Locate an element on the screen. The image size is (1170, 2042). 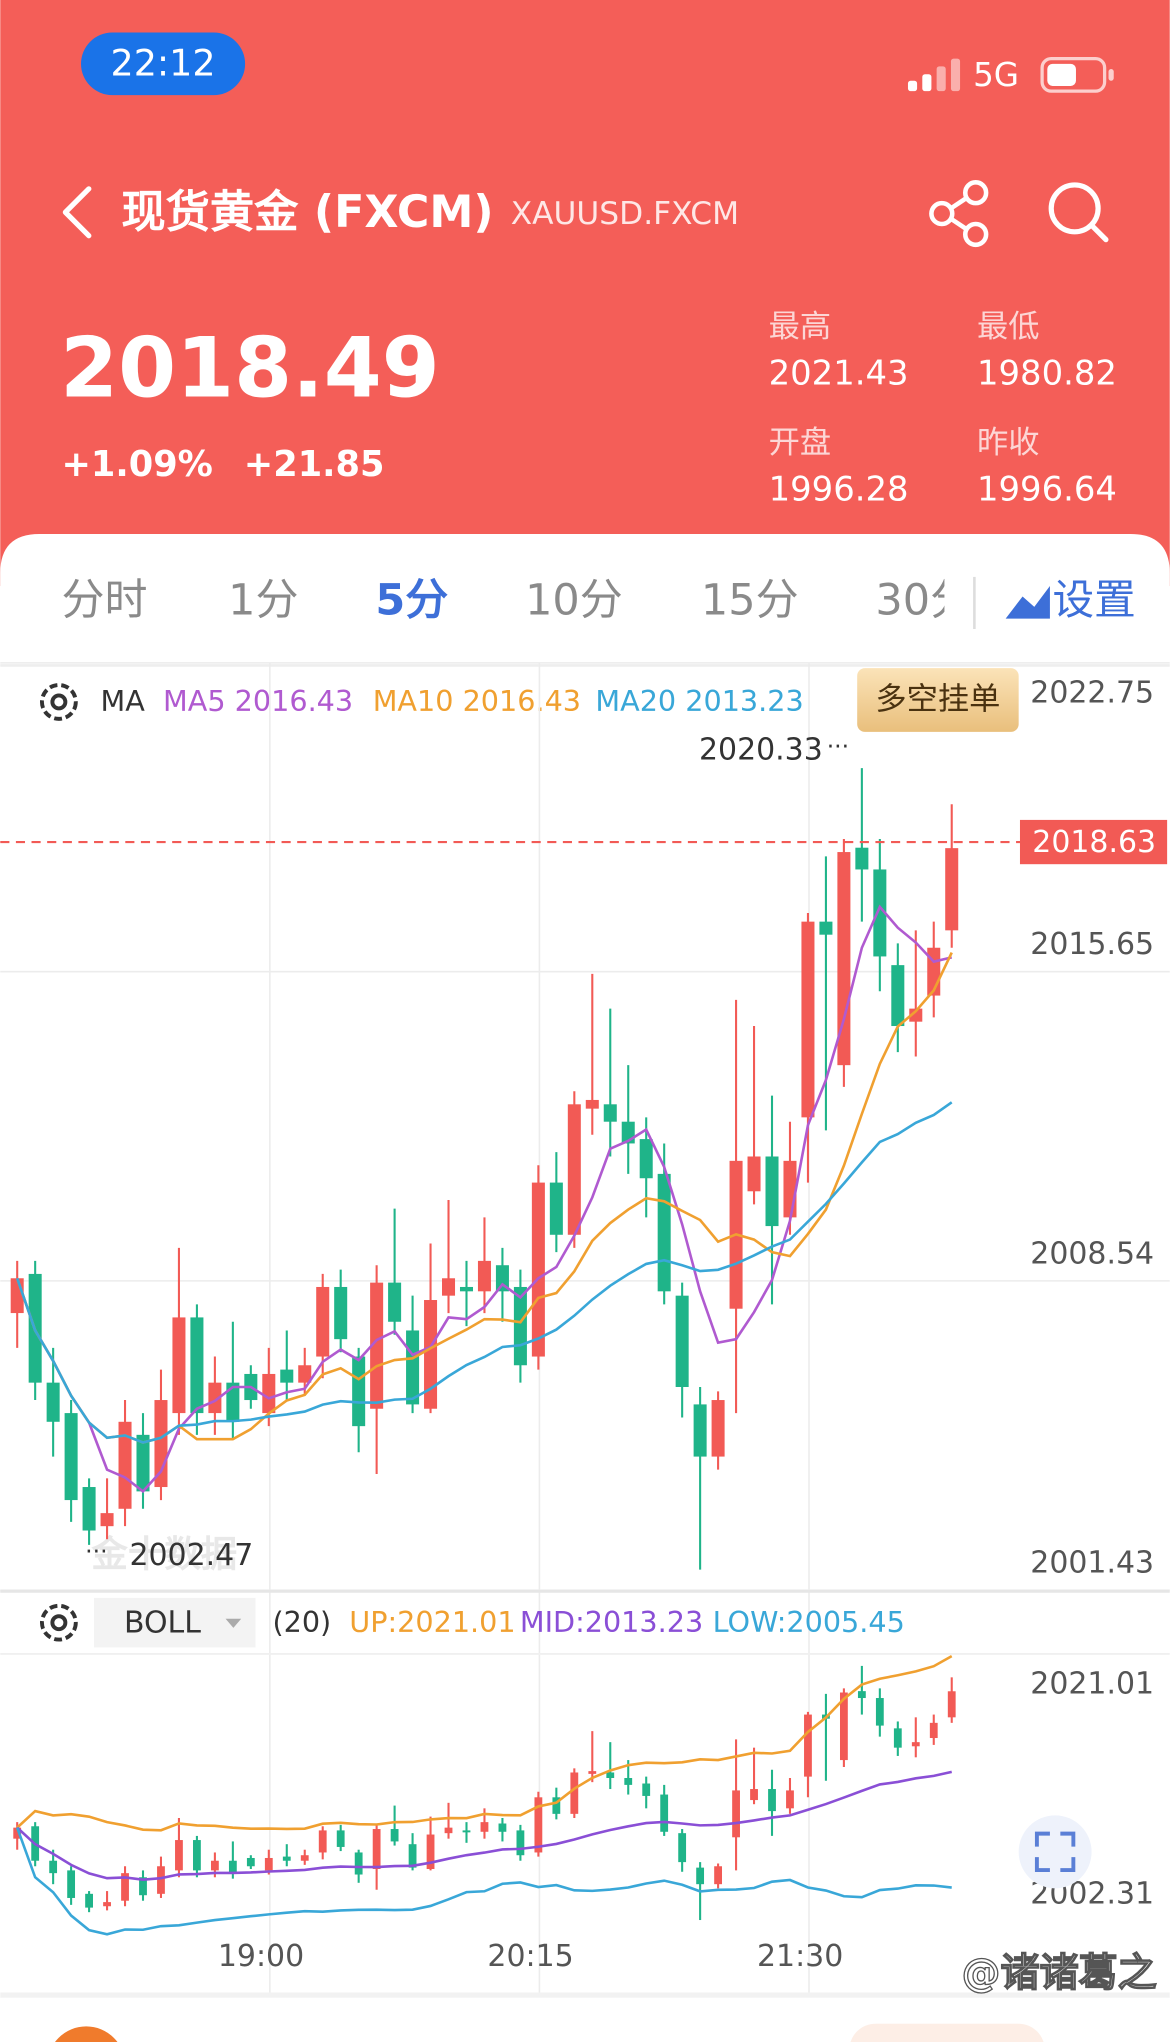
boll-select-bg is located at coordinates (175, 1622).